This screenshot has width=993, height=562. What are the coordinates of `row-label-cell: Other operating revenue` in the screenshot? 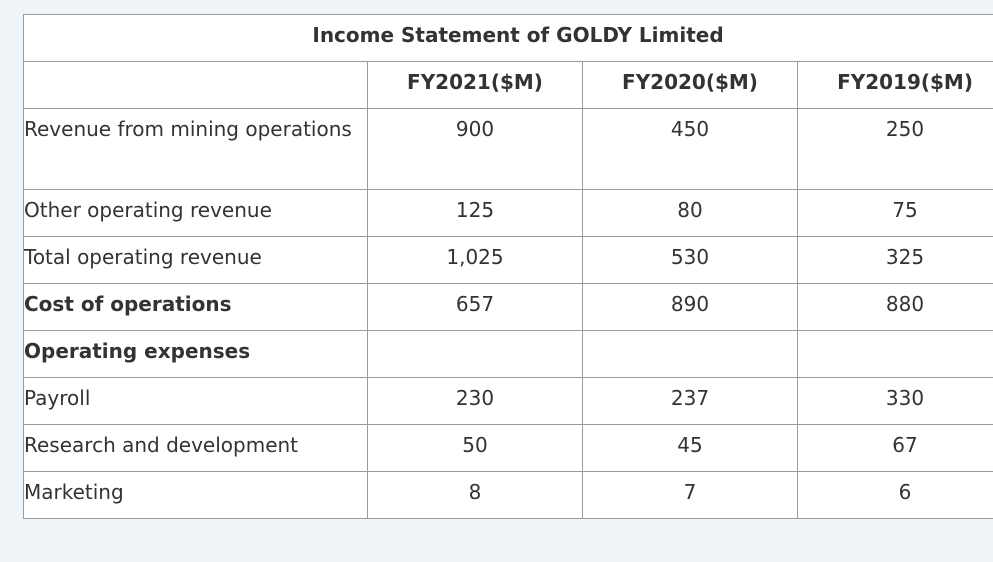 It's located at (195, 213).